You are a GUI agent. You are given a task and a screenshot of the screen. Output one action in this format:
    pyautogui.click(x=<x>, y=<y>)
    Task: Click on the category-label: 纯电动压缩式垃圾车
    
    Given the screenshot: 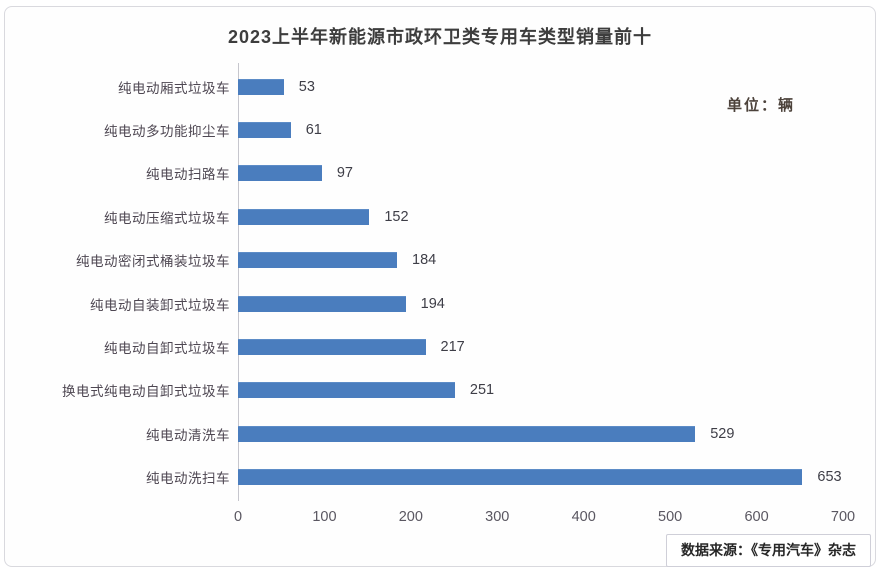 What is the action you would take?
    pyautogui.click(x=167, y=218)
    